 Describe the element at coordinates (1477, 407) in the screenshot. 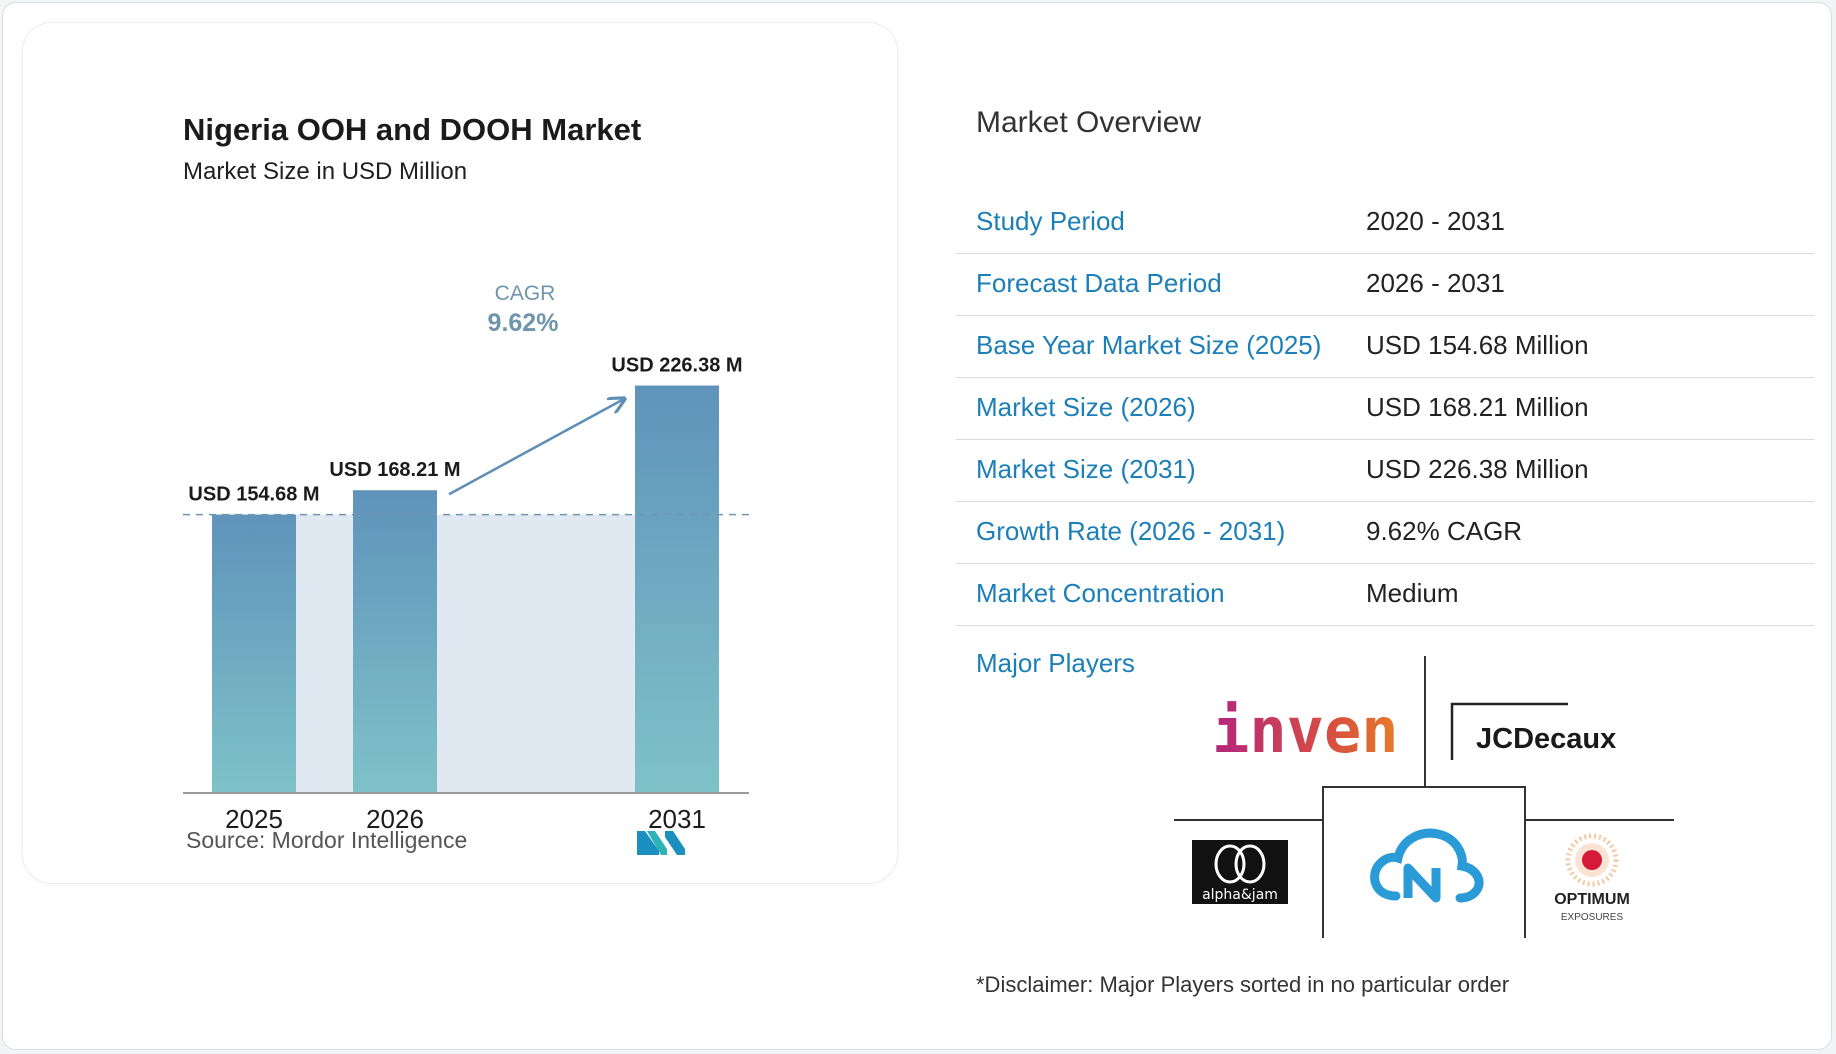

I see `row-value: USD 168.21 Million` at that location.